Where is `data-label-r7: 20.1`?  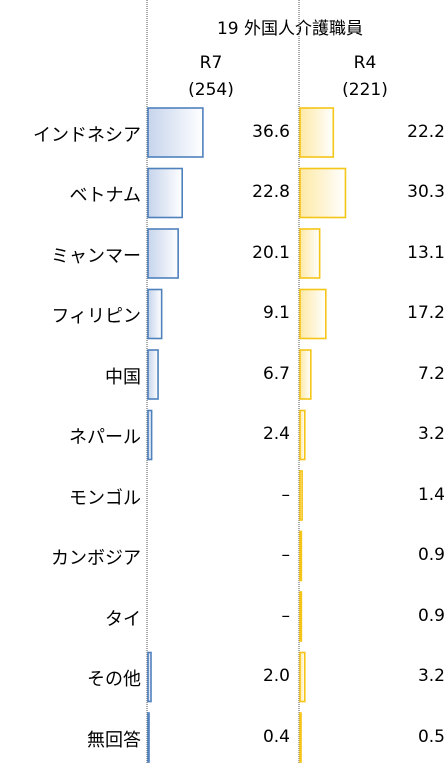
data-label-r7: 20.1 is located at coordinates (271, 252).